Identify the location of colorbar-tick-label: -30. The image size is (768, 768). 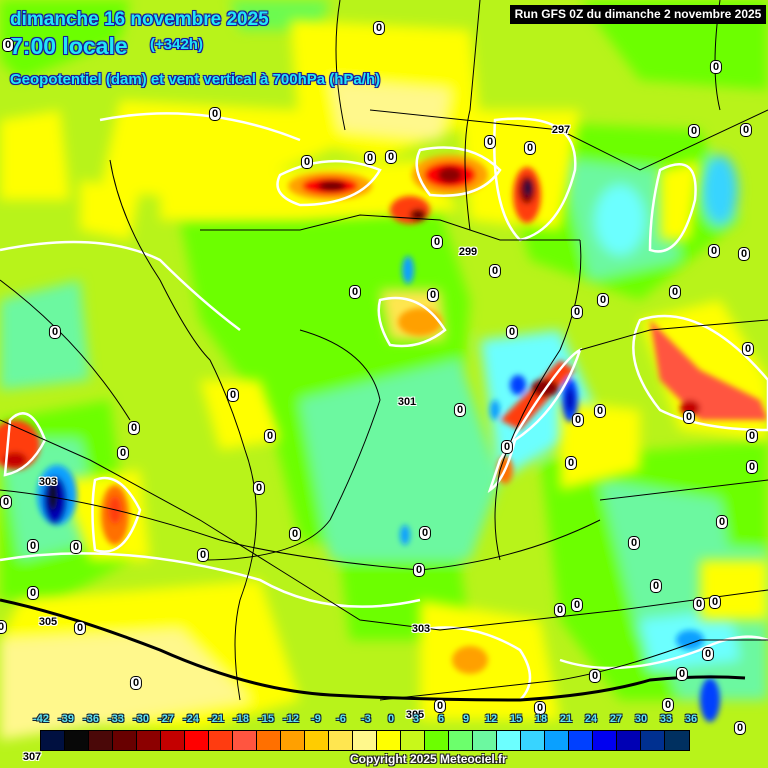
(141, 719).